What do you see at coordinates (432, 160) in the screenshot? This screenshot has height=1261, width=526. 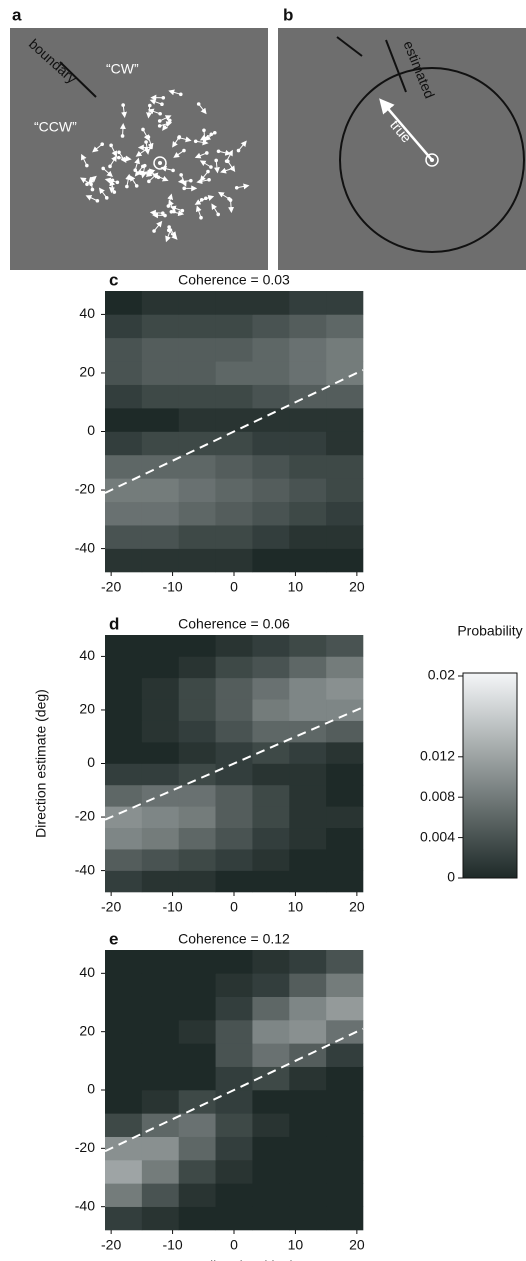 I see `fixation-dot` at bounding box center [432, 160].